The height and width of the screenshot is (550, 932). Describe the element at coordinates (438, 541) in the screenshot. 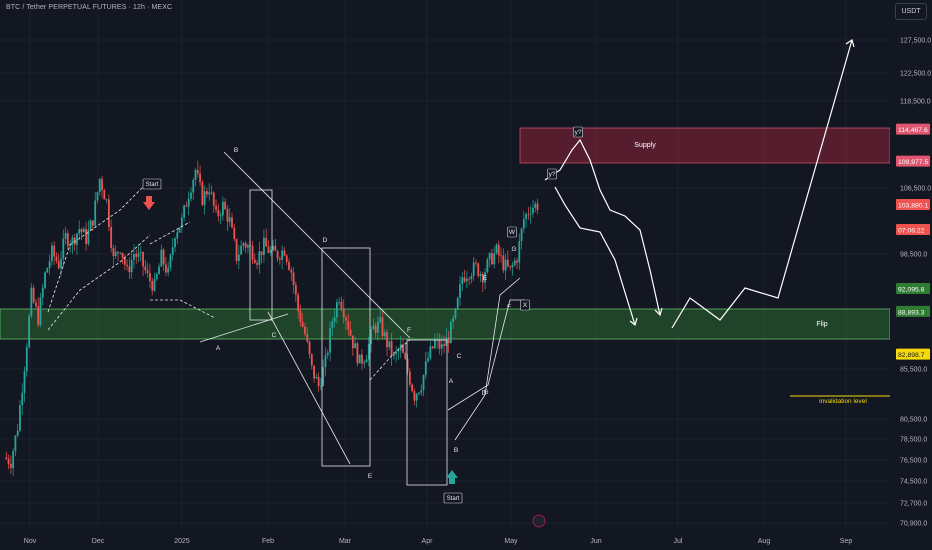

I see `time-axis: Nov Dec 2025 Feb Mar Apr May Jun Jul Aug Sep` at that location.